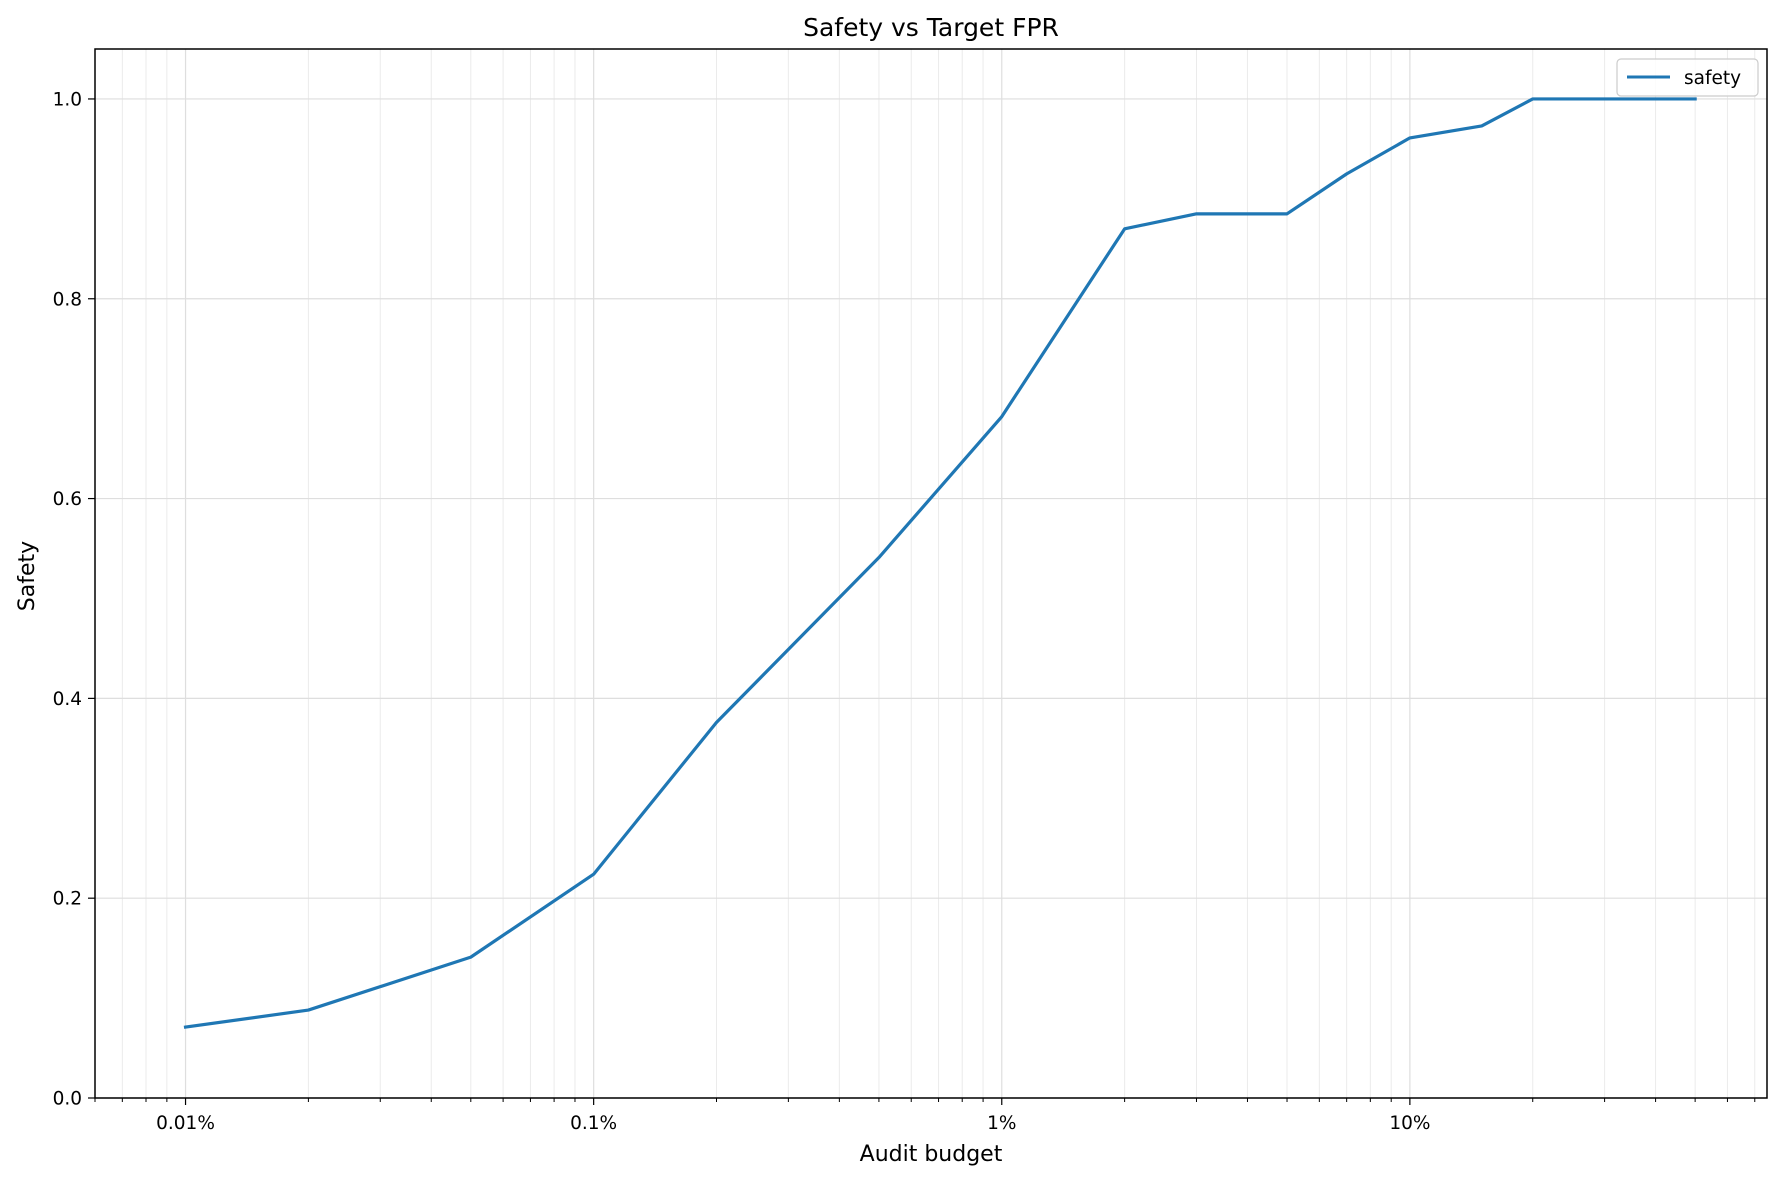 Image resolution: width=1782 pixels, height=1184 pixels. I want to click on y-tick-label: 0.6, so click(67, 499).